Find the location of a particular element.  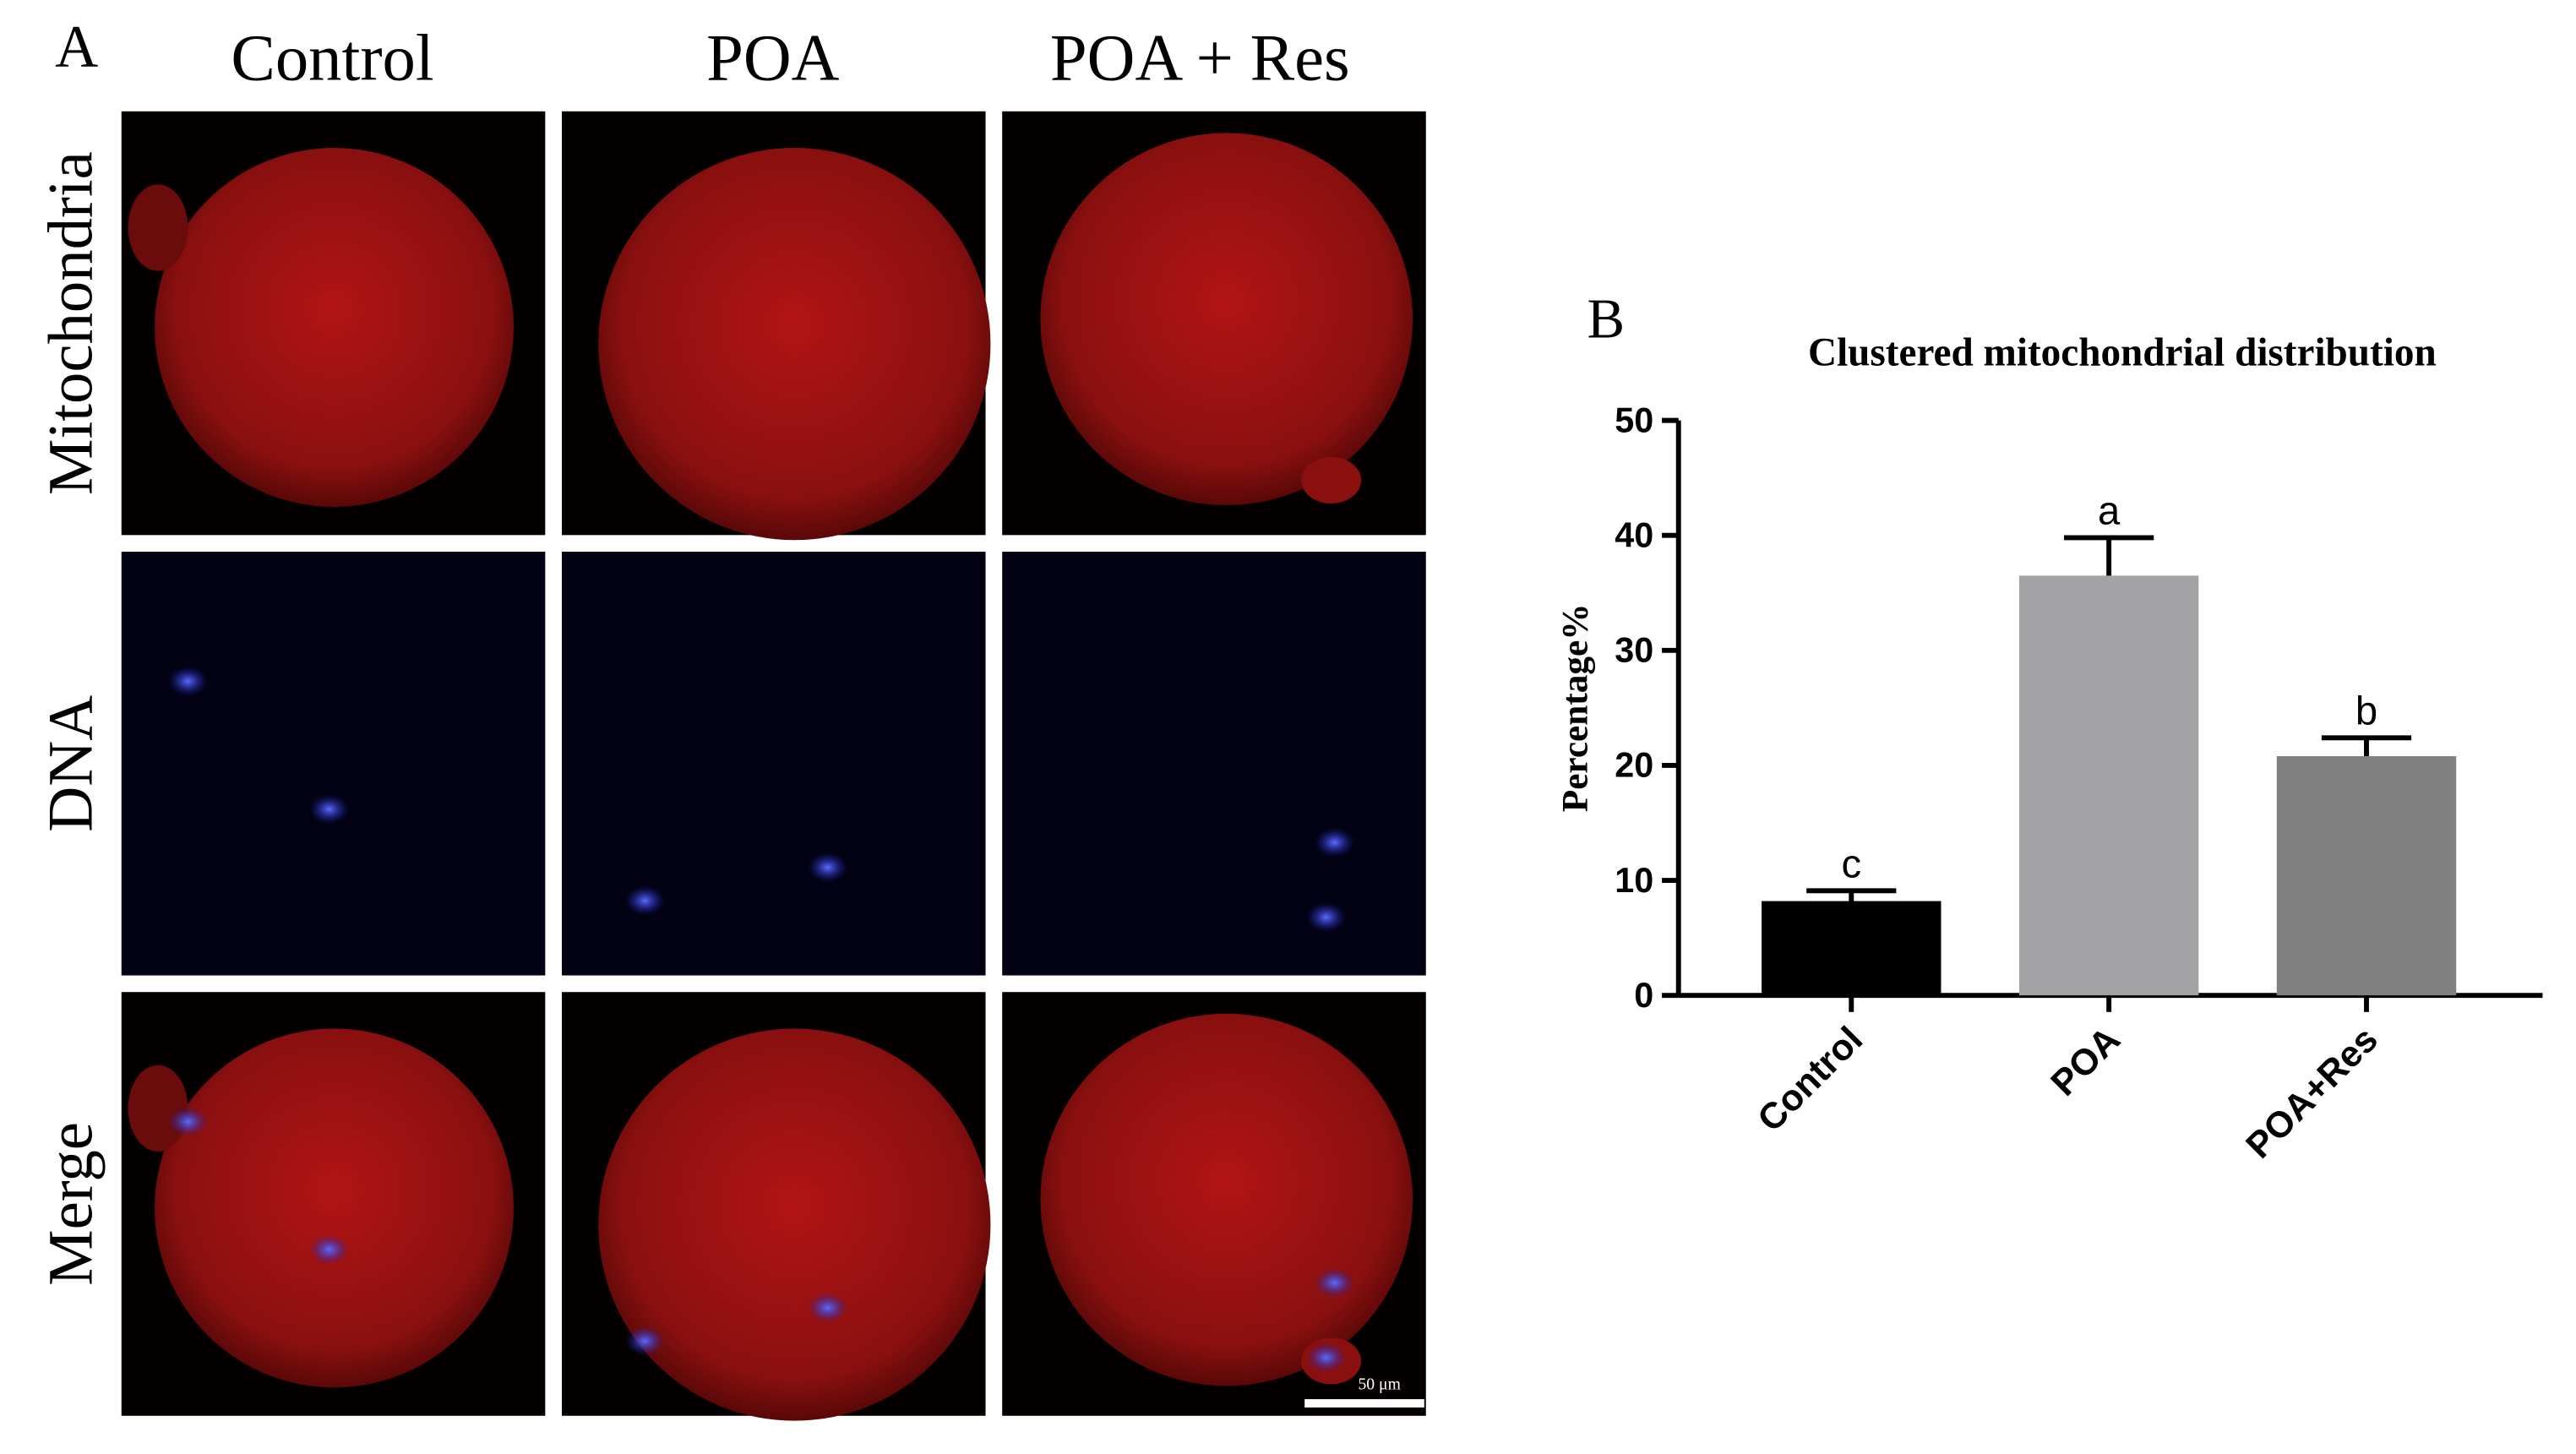

row-label: DNA is located at coordinates (70, 763).